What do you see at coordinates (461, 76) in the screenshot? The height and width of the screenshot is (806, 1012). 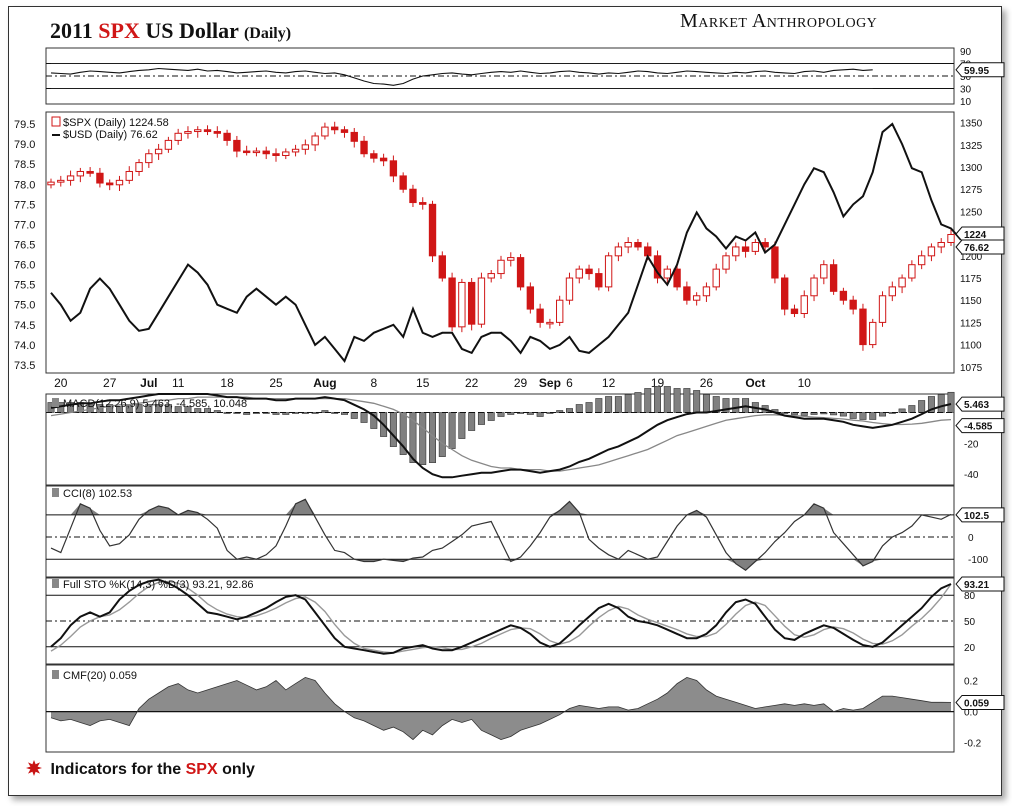 I see `rsi-line` at bounding box center [461, 76].